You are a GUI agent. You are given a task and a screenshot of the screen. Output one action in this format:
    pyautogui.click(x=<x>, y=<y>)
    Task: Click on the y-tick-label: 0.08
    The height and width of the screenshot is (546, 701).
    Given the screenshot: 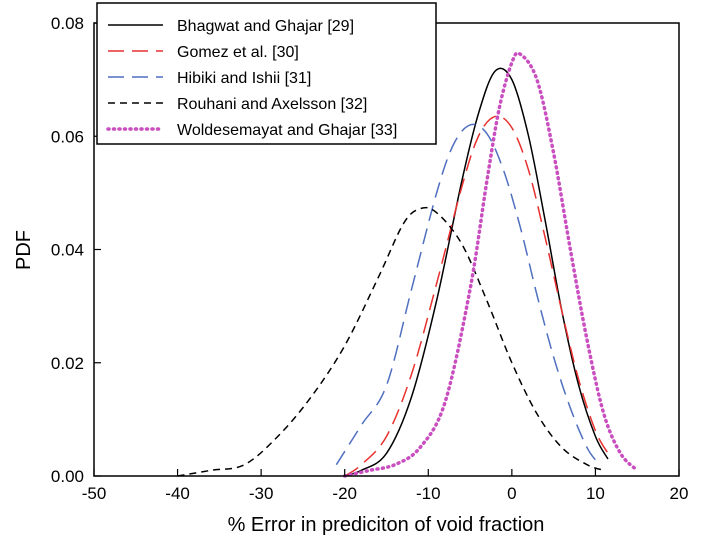 What is the action you would take?
    pyautogui.click(x=67, y=23)
    